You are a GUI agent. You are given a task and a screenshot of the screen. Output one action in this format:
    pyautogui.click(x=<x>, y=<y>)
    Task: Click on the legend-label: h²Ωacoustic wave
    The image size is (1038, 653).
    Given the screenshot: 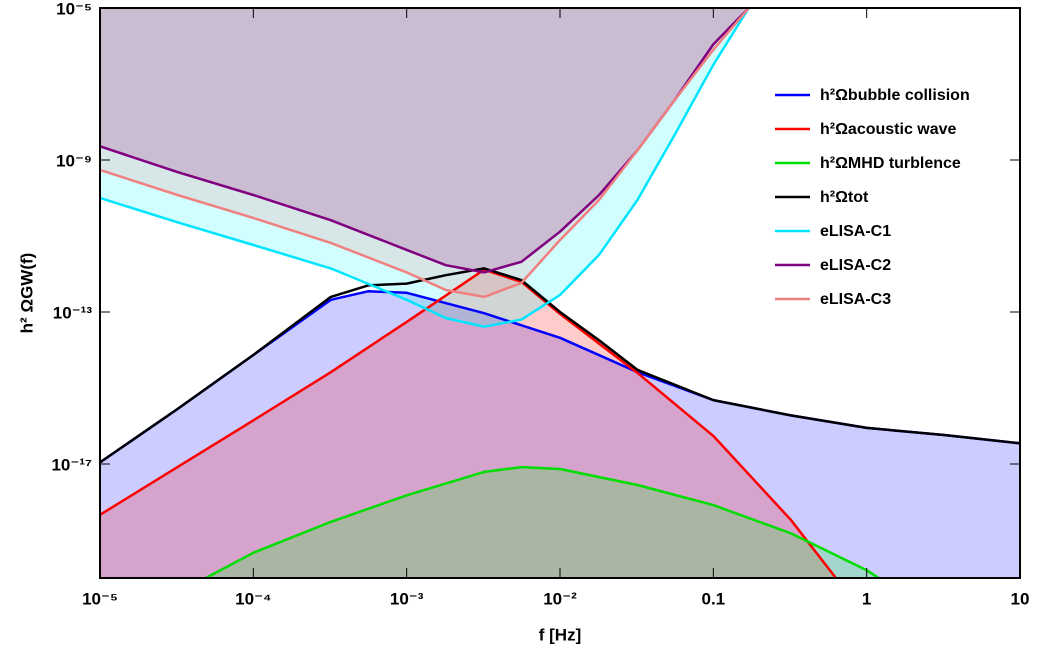 What is the action you would take?
    pyautogui.click(x=888, y=129)
    